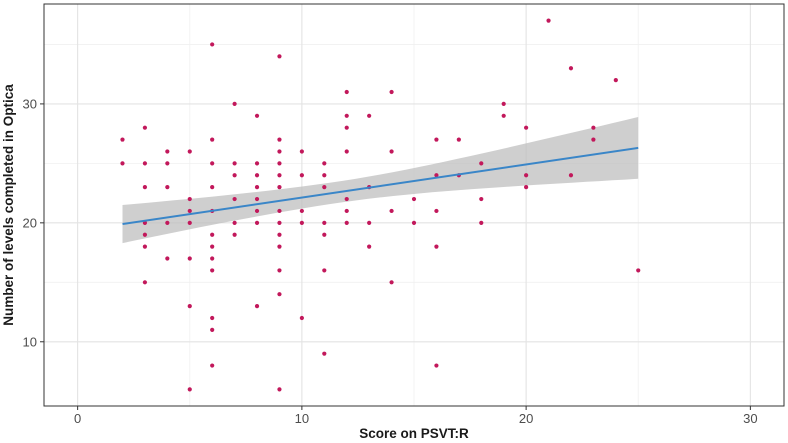 The image size is (788, 443). Describe the element at coordinates (30, 103) in the screenshot. I see `y-tick-label: 30` at that location.